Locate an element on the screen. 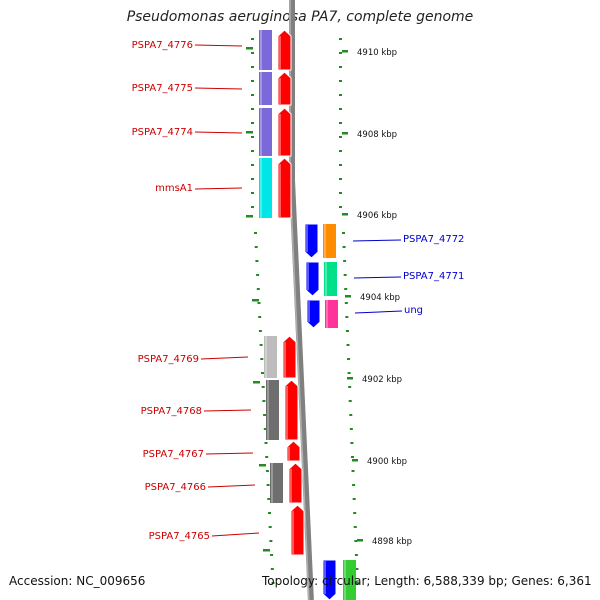  gene-label: ung is located at coordinates (413, 310).